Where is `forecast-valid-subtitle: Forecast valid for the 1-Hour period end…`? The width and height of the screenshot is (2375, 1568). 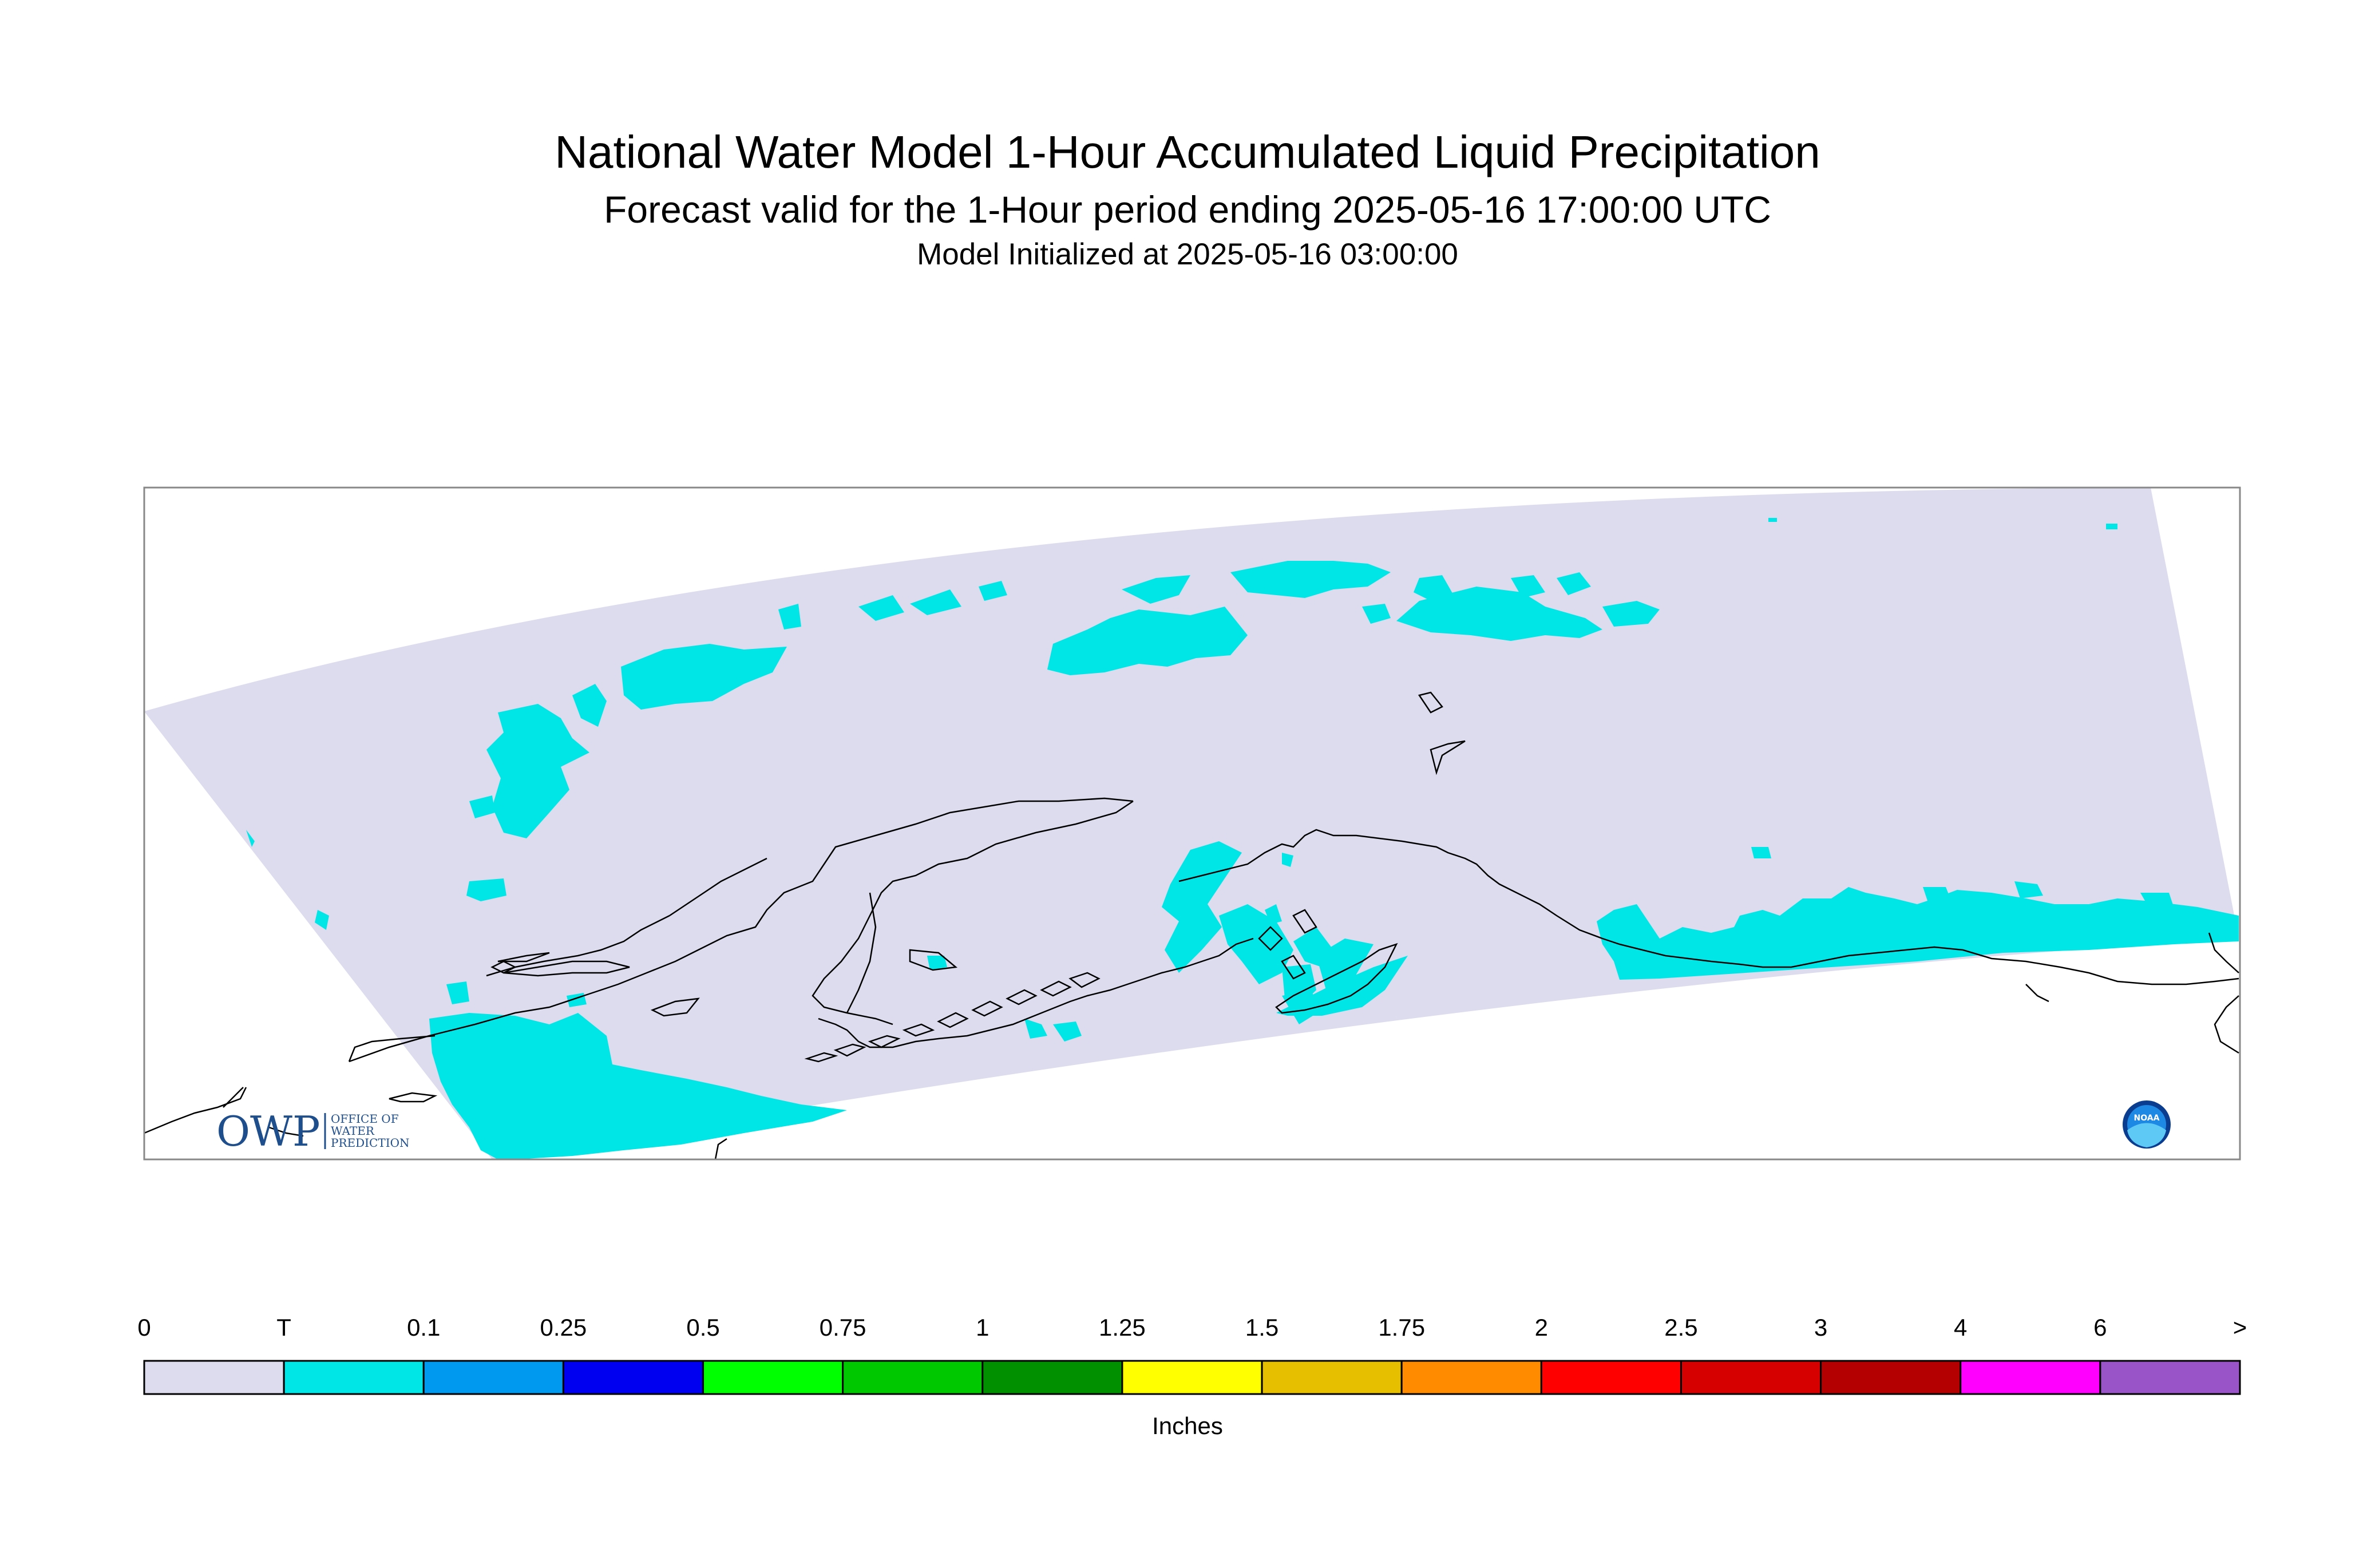 forecast-valid-subtitle: Forecast valid for the 1-Hour period end… is located at coordinates (1187, 209).